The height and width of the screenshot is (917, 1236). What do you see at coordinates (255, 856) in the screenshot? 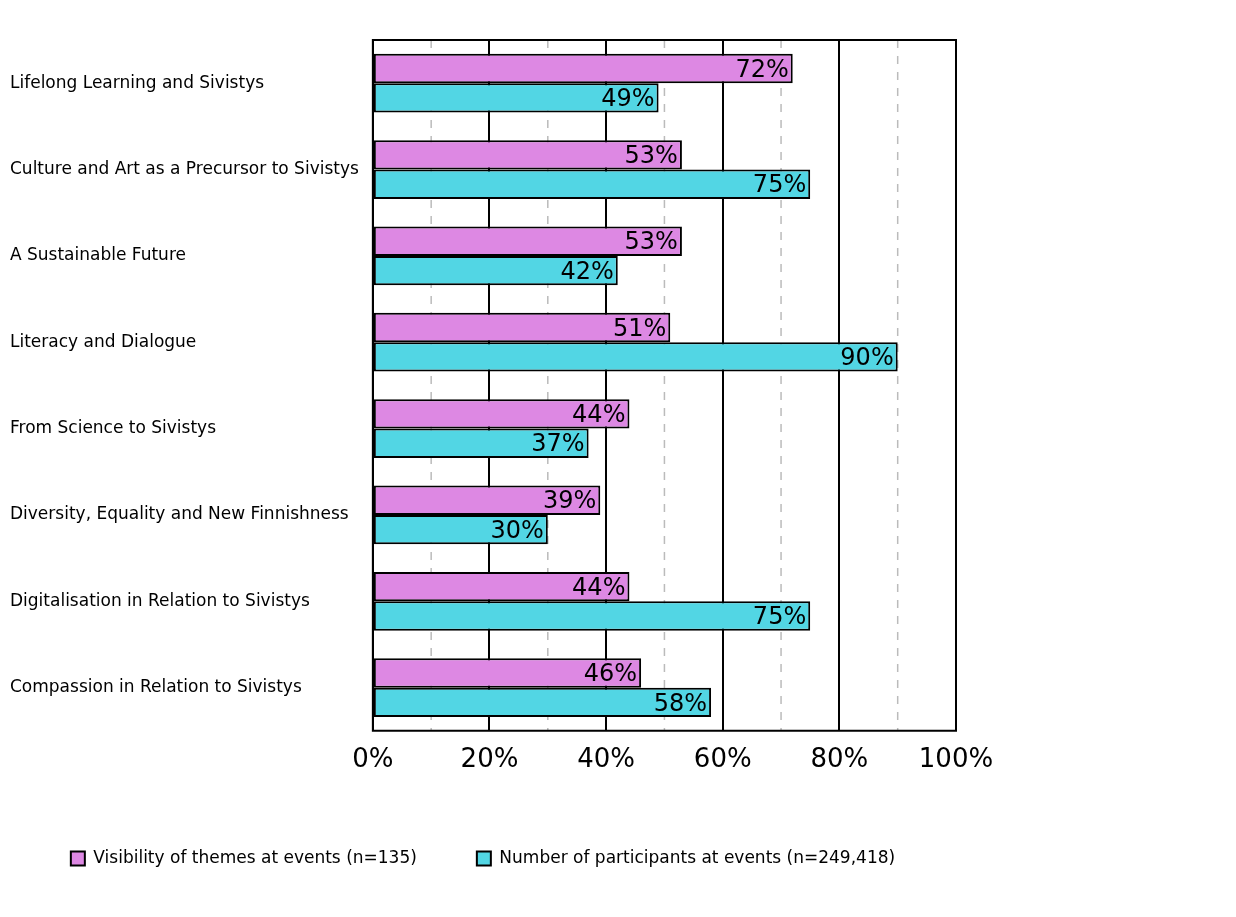
I see `legend-label: Visibility of themes at events (n=135)` at bounding box center [255, 856].